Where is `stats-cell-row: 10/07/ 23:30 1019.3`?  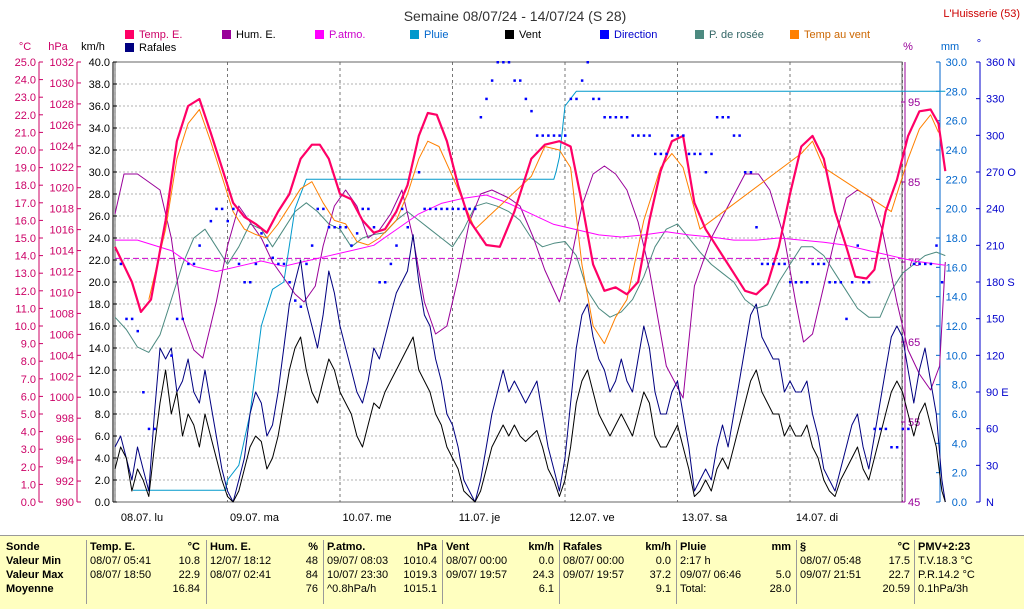
stats-cell-row: 10/07/ 23:30 1019.3 is located at coordinates (383, 575).